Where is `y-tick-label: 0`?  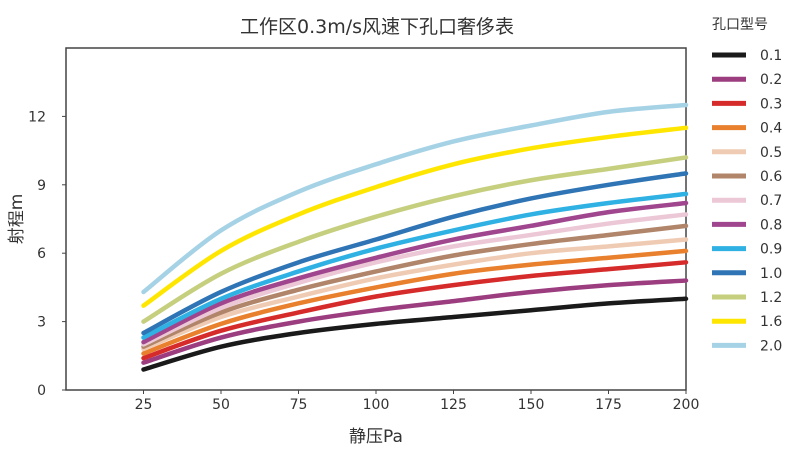 y-tick-label: 0 is located at coordinates (41, 391).